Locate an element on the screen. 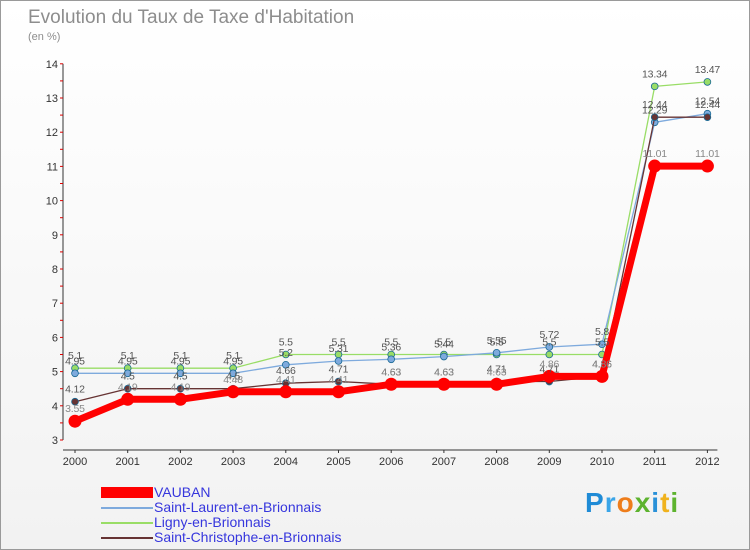 This screenshot has width=750, height=550. x-tick-label: 2006 is located at coordinates (391, 462).